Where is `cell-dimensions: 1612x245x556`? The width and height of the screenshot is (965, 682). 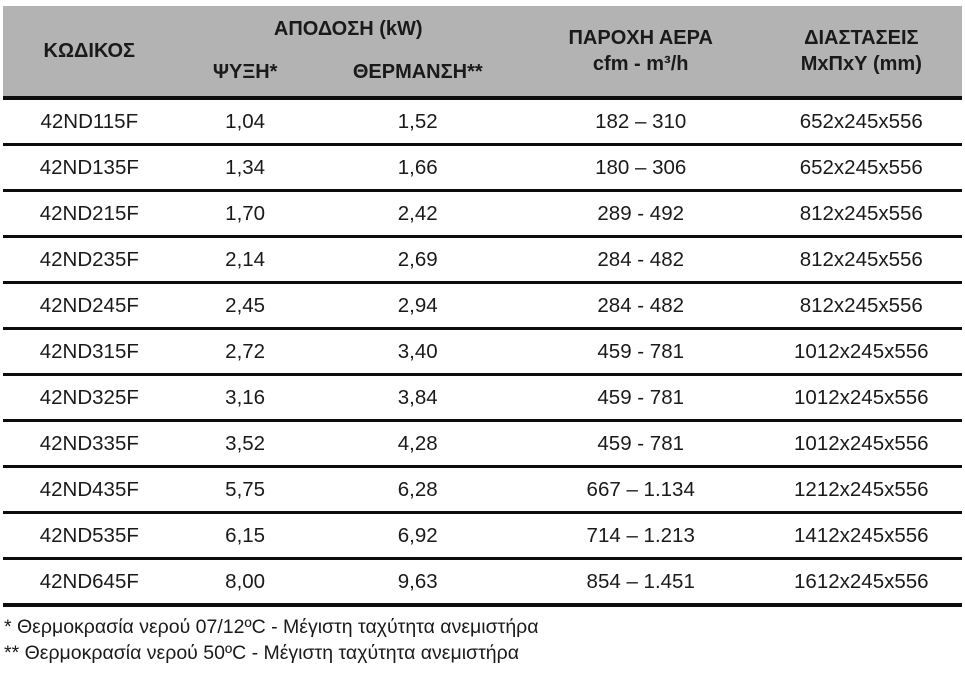
cell-dimensions: 1612x245x556 is located at coordinates (861, 582).